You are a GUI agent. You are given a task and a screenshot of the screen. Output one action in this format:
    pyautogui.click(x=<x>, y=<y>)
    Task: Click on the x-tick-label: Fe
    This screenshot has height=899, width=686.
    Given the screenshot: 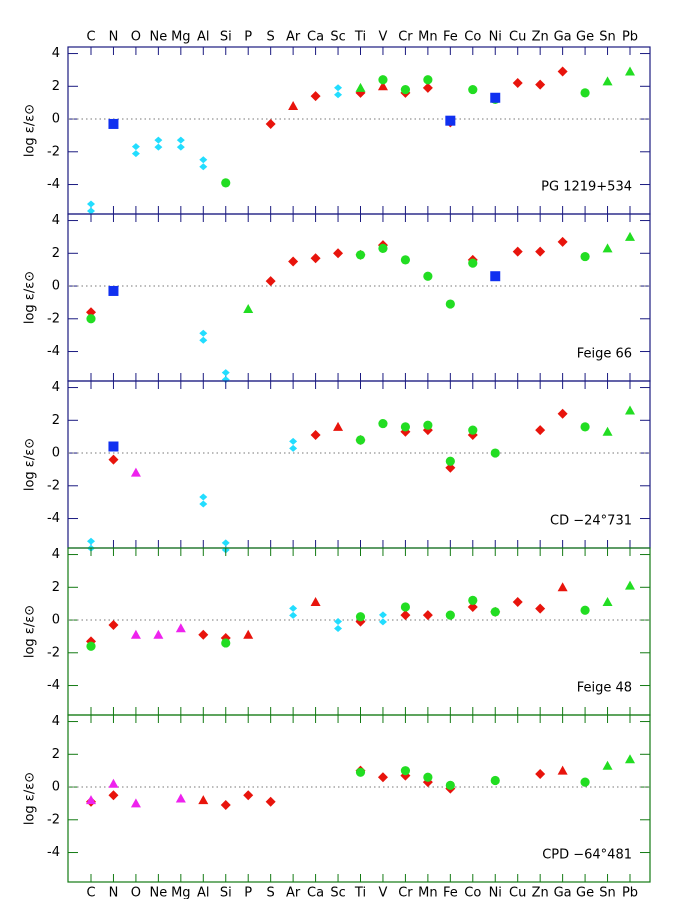 What is the action you would take?
    pyautogui.click(x=450, y=892)
    